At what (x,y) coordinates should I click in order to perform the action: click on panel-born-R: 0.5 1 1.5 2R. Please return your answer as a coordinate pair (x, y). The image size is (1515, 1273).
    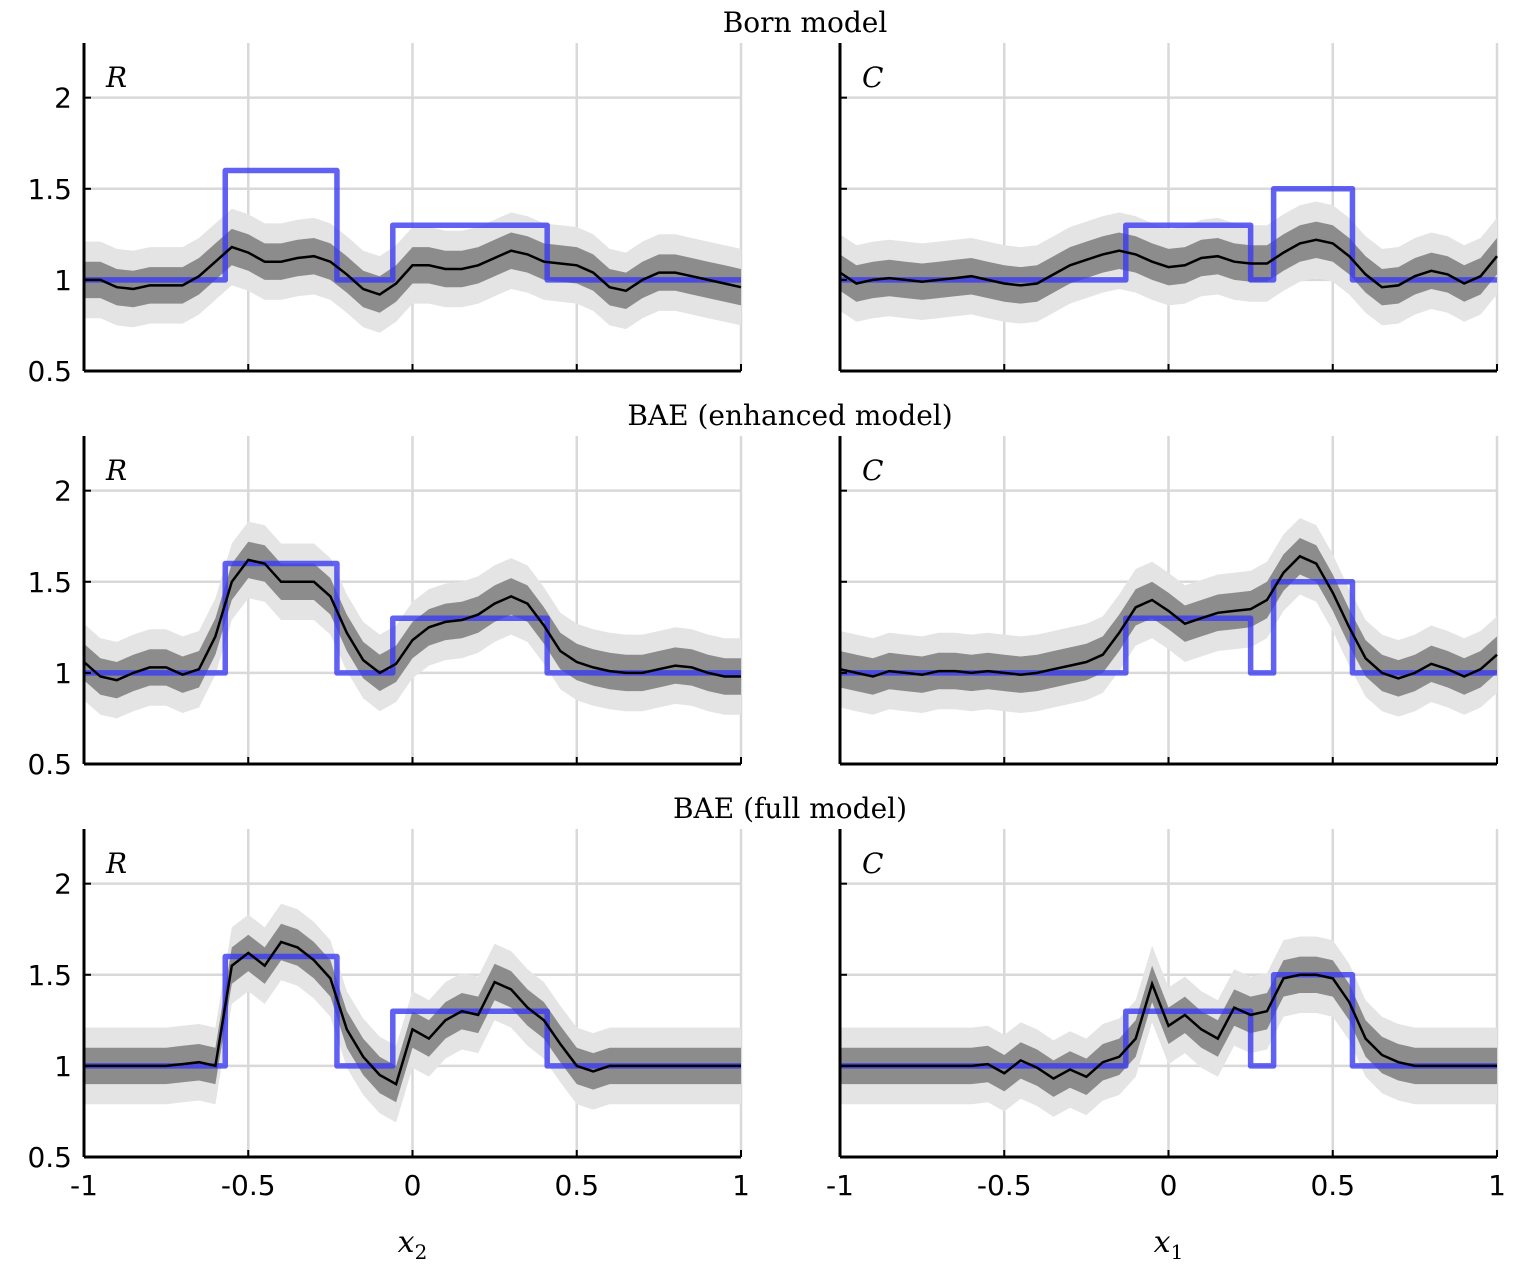
    Looking at the image, I should click on (385, 215).